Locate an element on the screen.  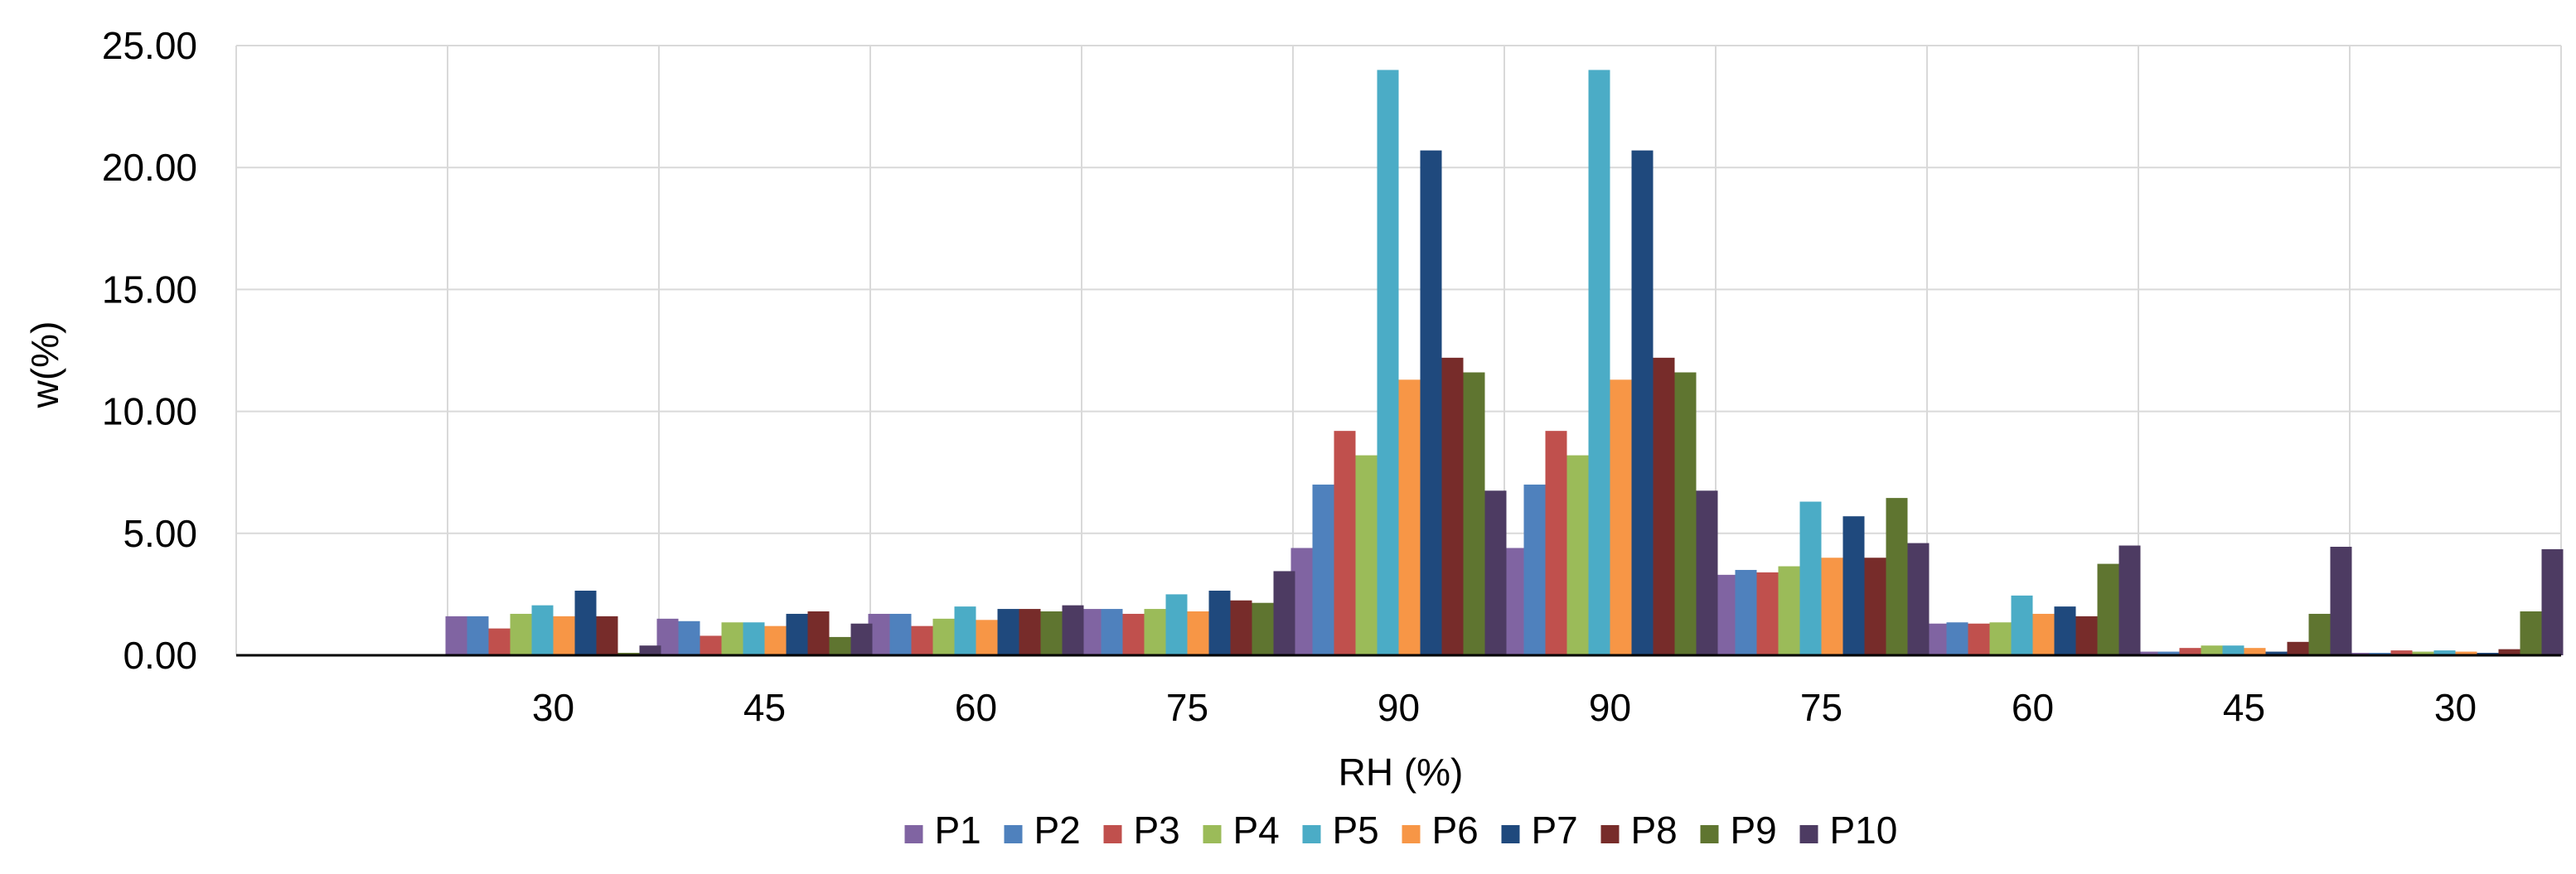
legend-swatch-p6 is located at coordinates (1411, 834).